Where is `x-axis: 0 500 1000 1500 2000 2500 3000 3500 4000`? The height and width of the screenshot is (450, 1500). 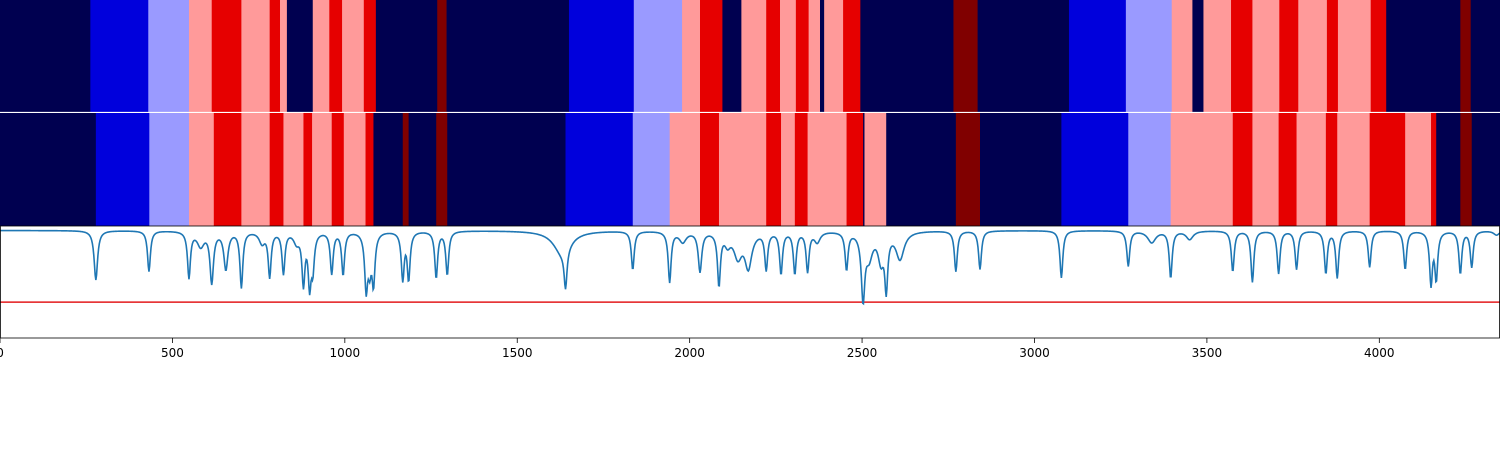
x-axis: 0 500 1000 1500 2000 2500 3000 3500 4000 is located at coordinates (697, 349).